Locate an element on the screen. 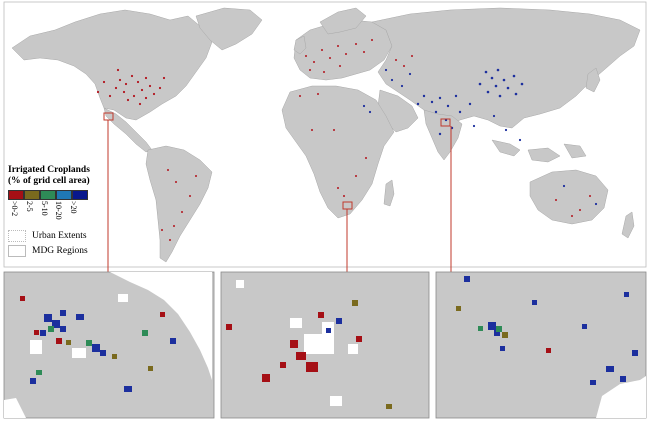 Image resolution: width=650 pixels, height=421 pixels. irrigation-high-dots is located at coordinates (480, 137).